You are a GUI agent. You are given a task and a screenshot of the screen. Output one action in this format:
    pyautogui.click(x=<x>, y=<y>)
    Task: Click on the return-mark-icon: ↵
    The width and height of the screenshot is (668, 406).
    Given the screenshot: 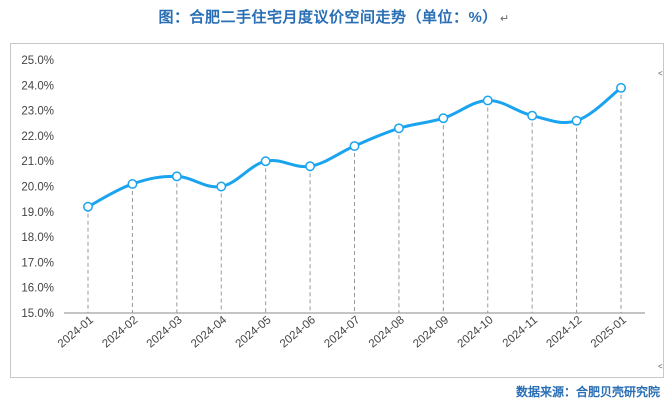 What is the action you would take?
    pyautogui.click(x=504, y=19)
    